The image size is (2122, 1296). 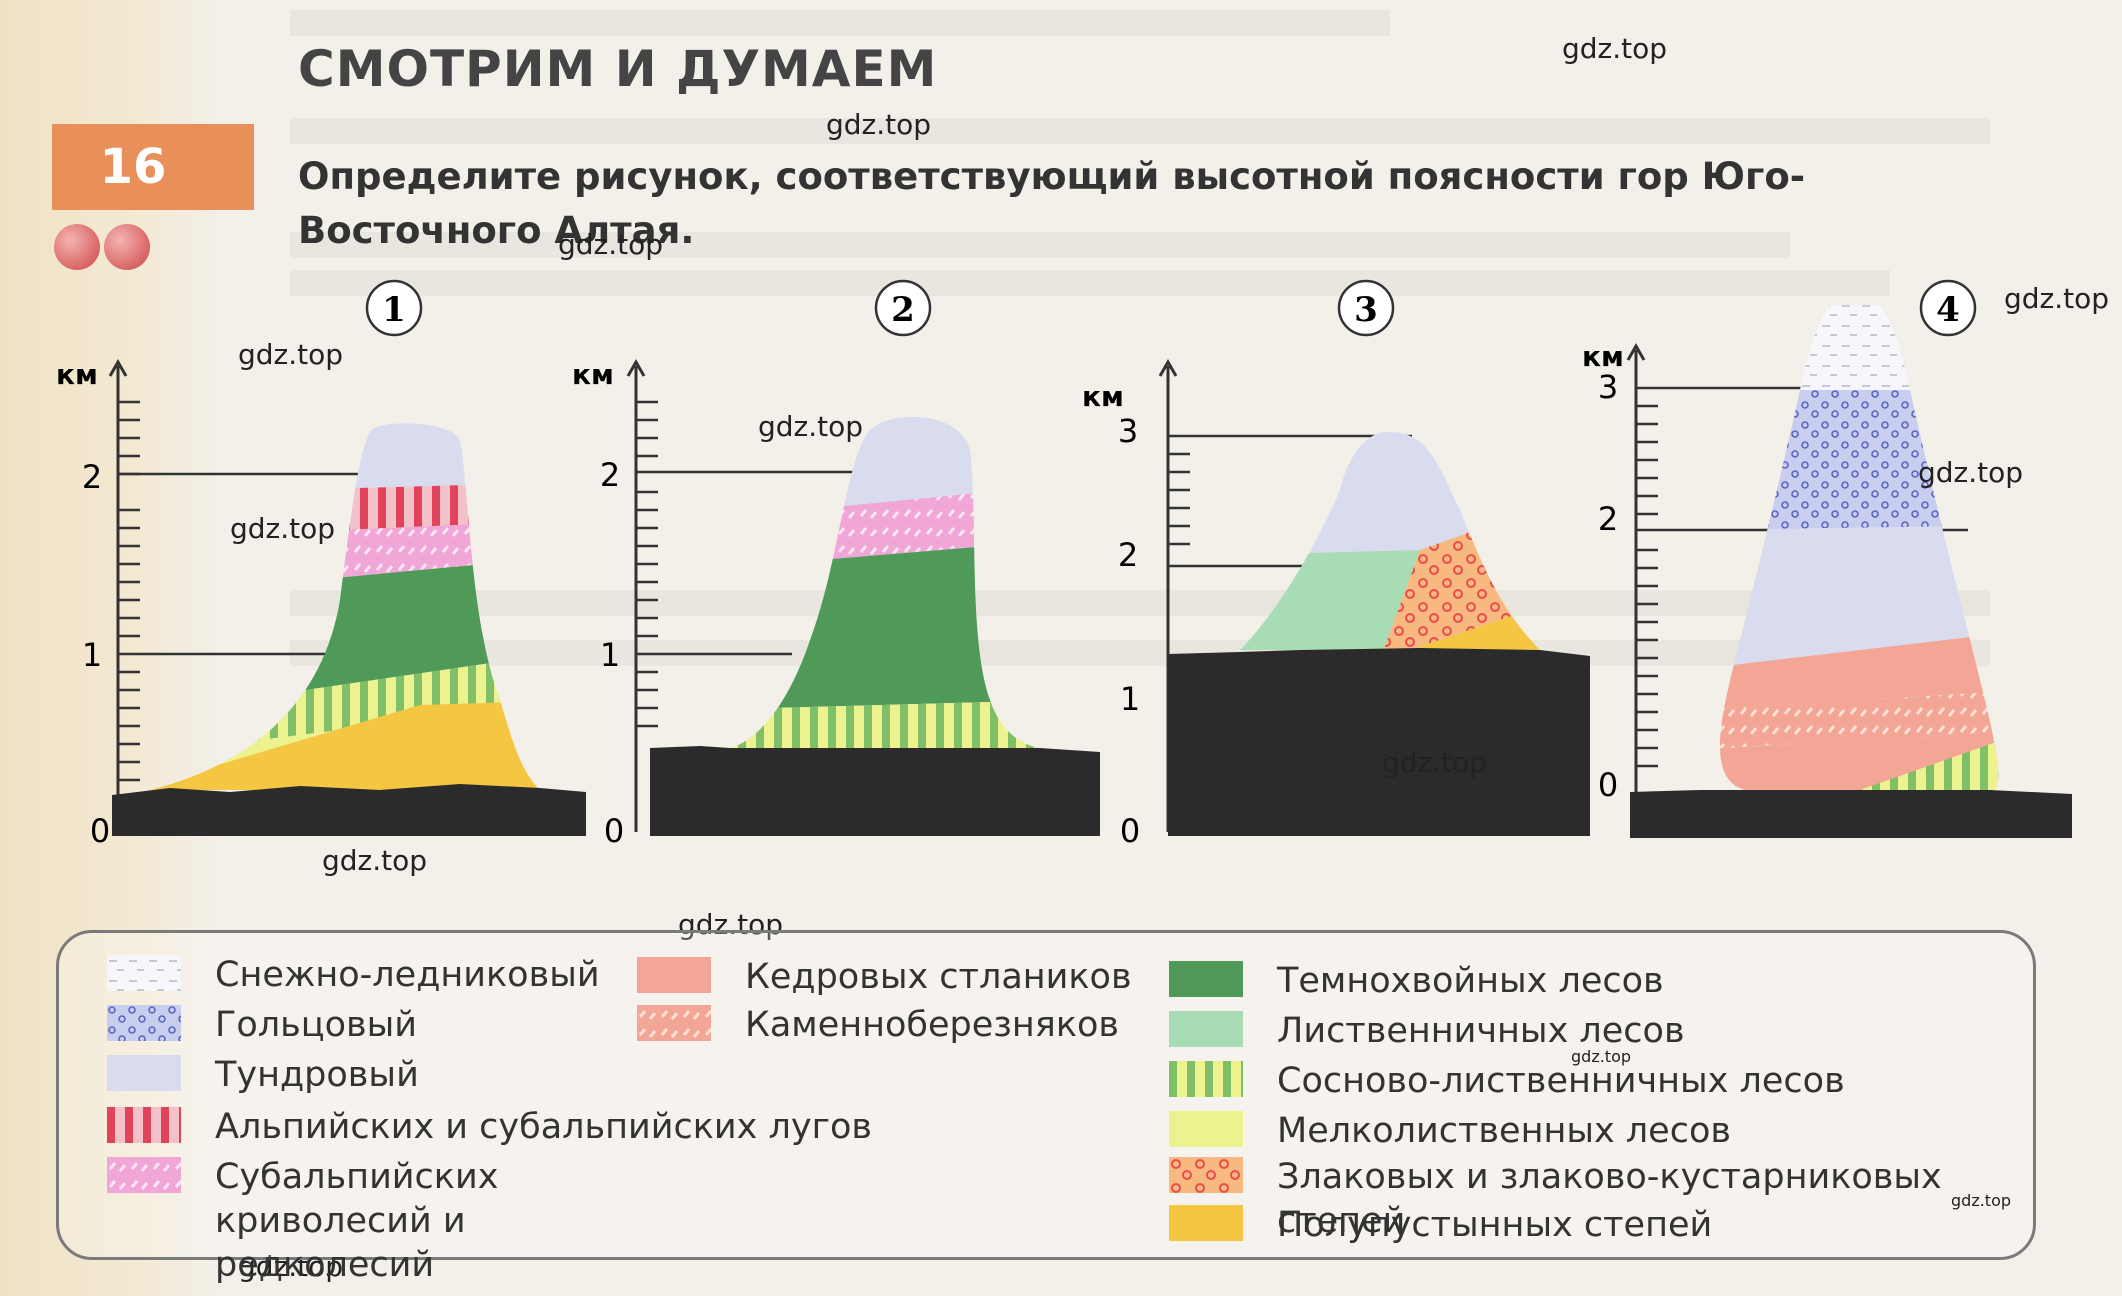 I want to click on section-title: СМОТРИМ И ДУМАЕМ, so click(x=618, y=69).